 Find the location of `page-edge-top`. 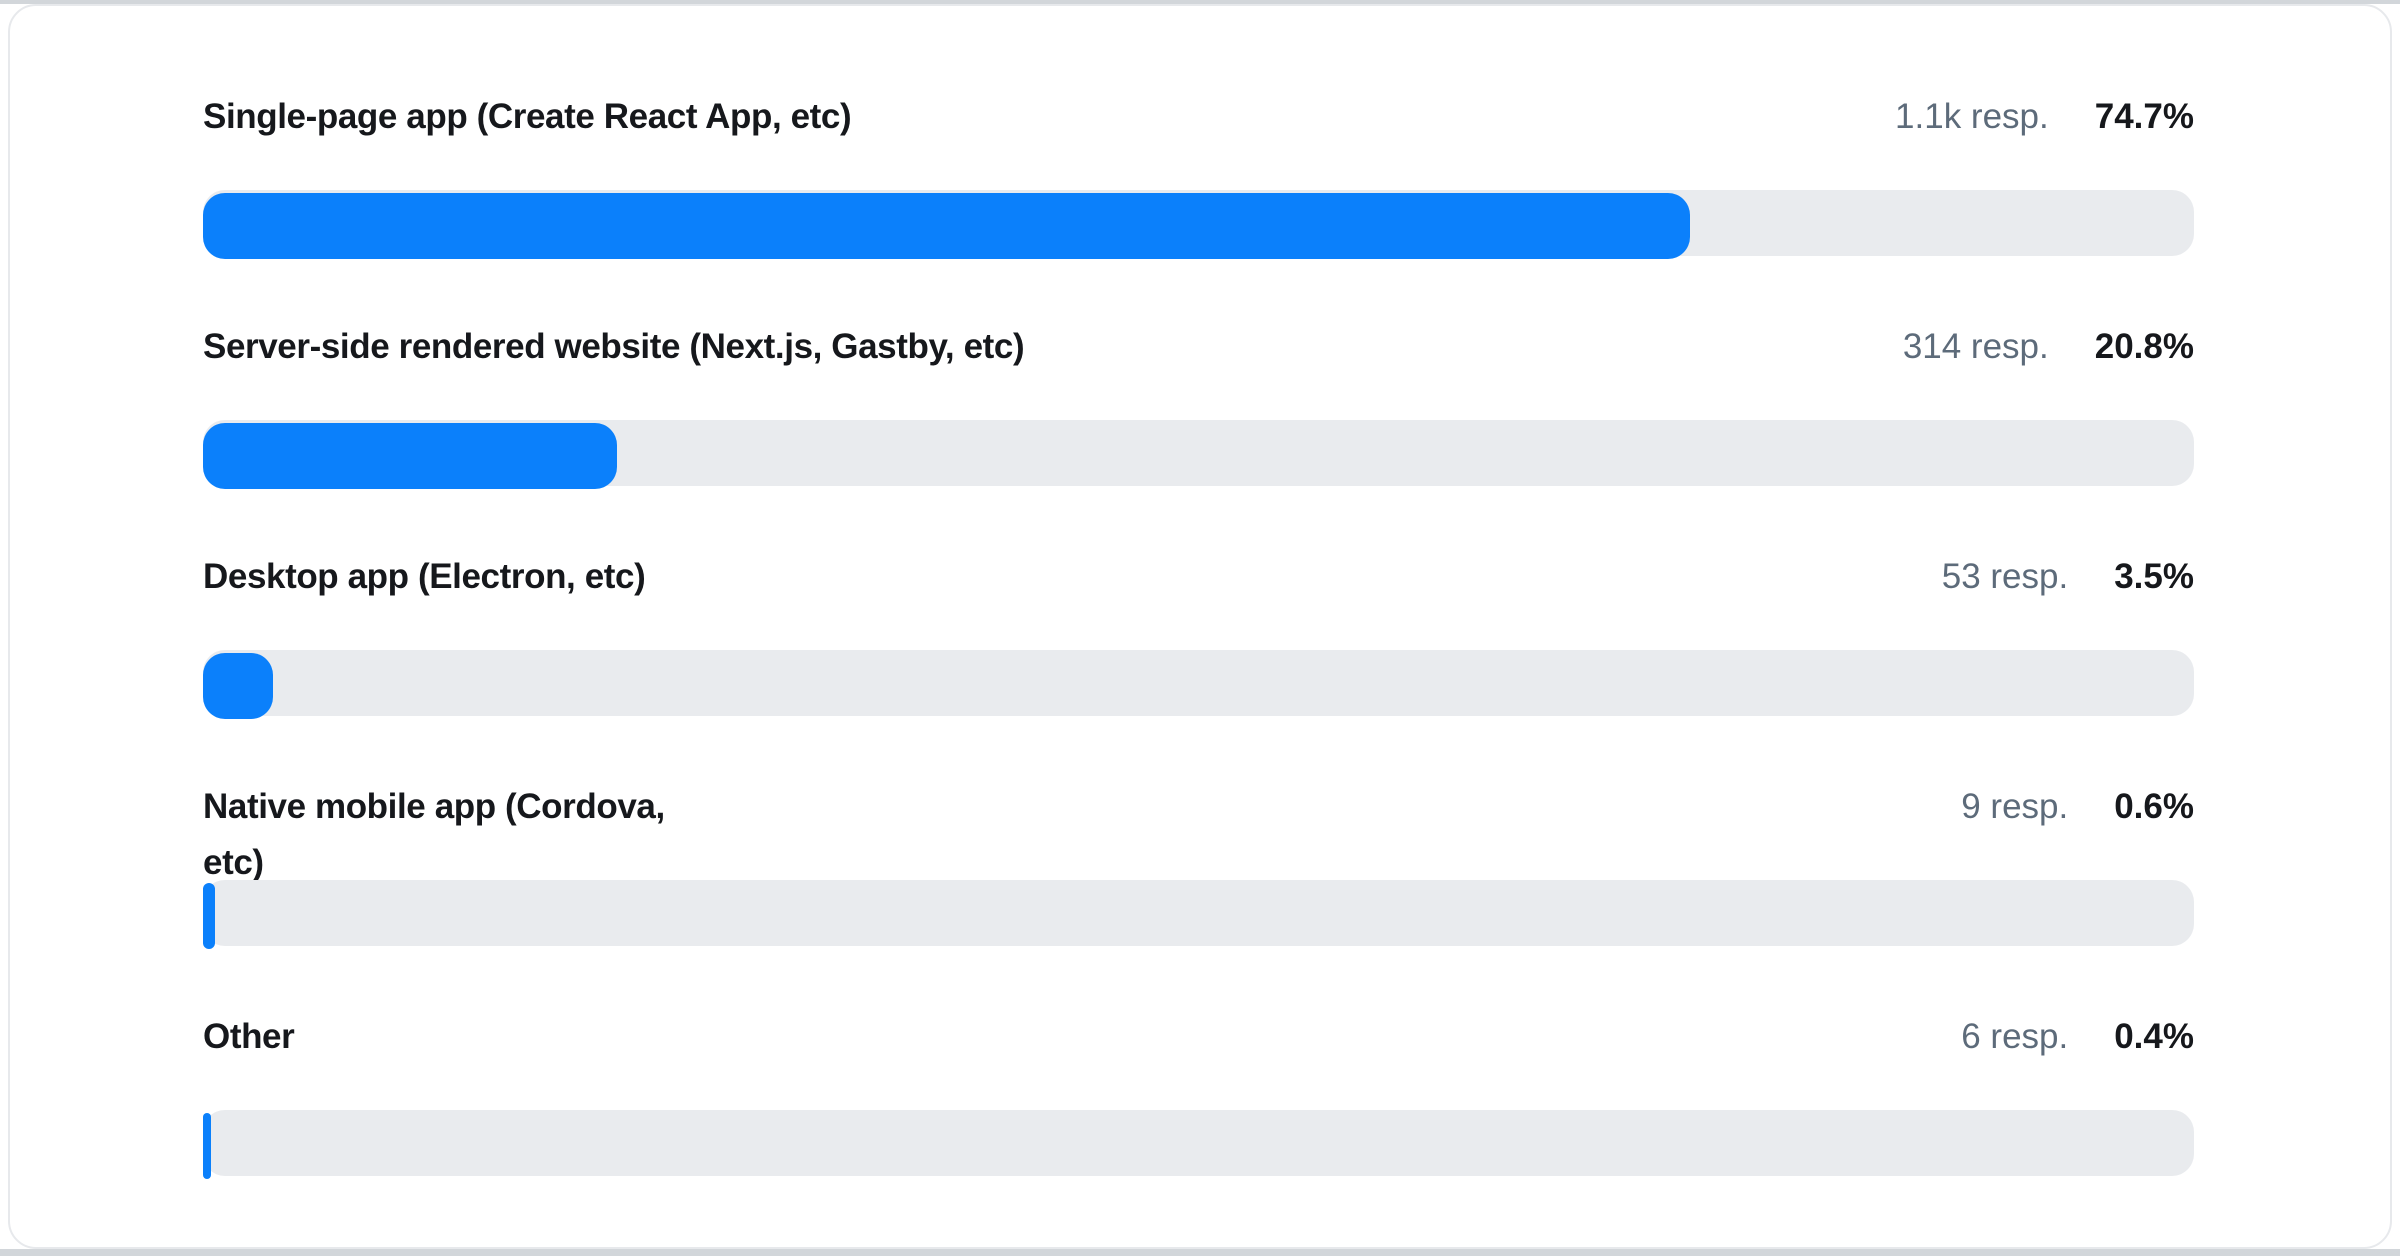

page-edge-top is located at coordinates (1200, 2).